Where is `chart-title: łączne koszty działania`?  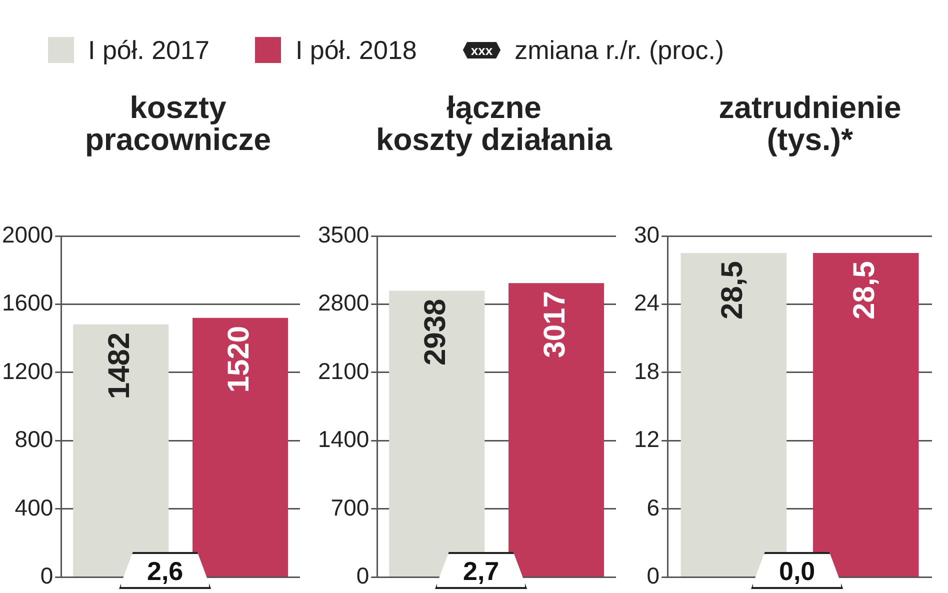 chart-title: łączne koszty działania is located at coordinates (494, 123).